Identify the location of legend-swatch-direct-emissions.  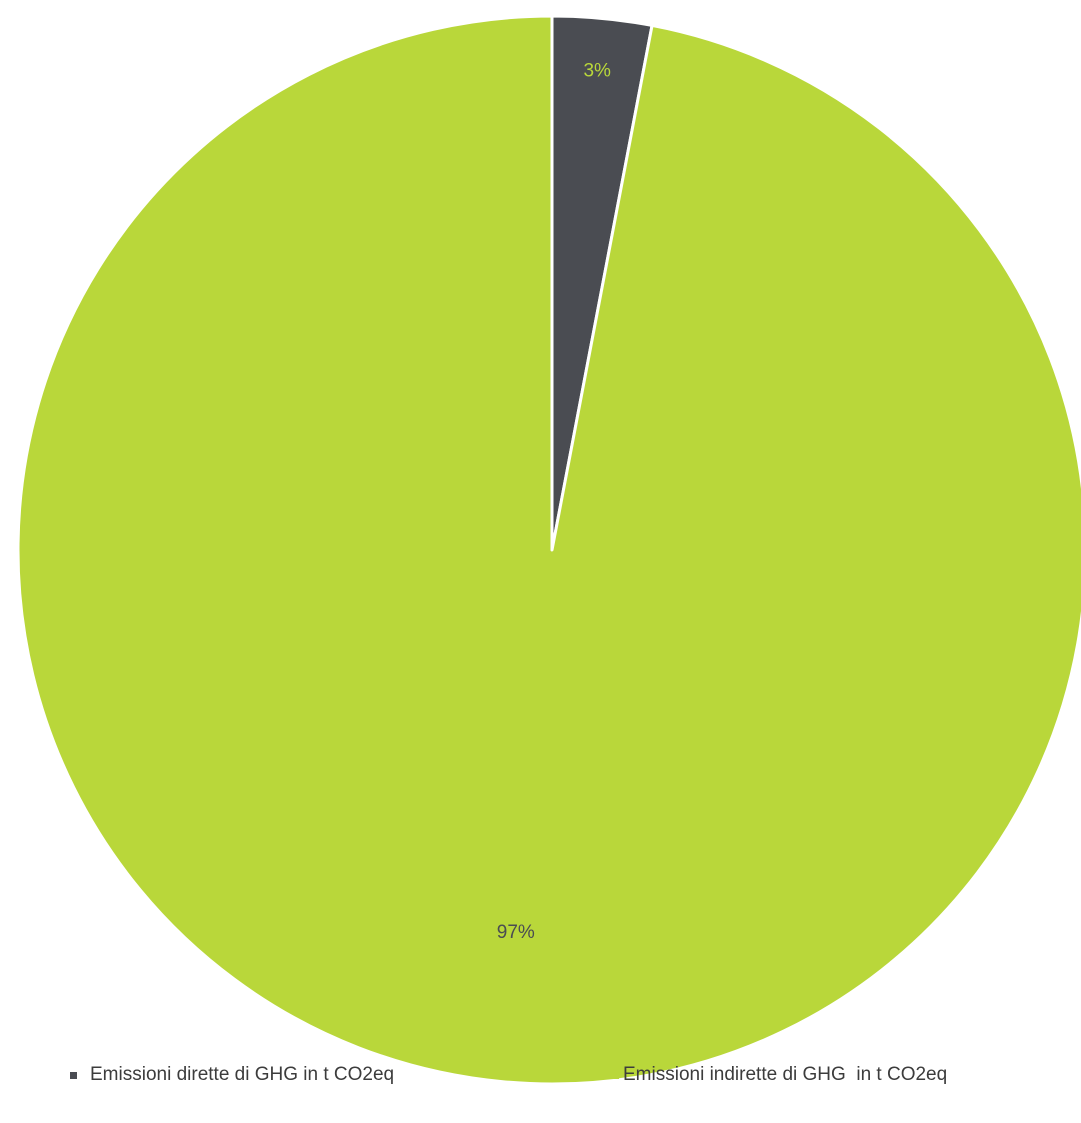
(73, 1075).